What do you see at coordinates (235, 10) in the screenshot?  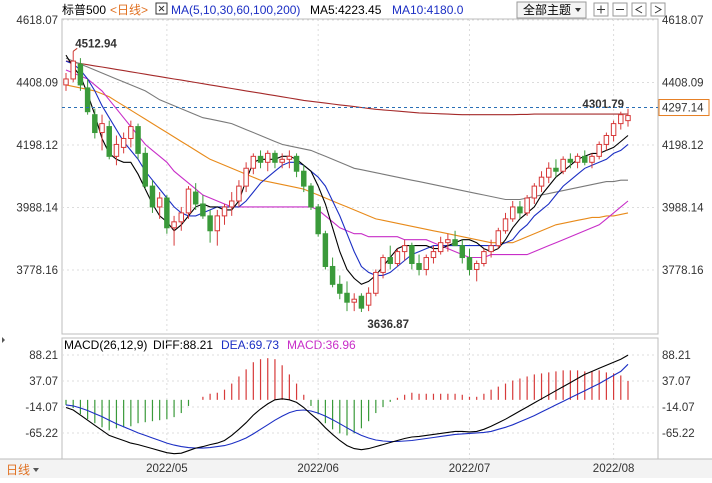 I see `ma-params-label: MA(5,10,30,60,100,200)` at bounding box center [235, 10].